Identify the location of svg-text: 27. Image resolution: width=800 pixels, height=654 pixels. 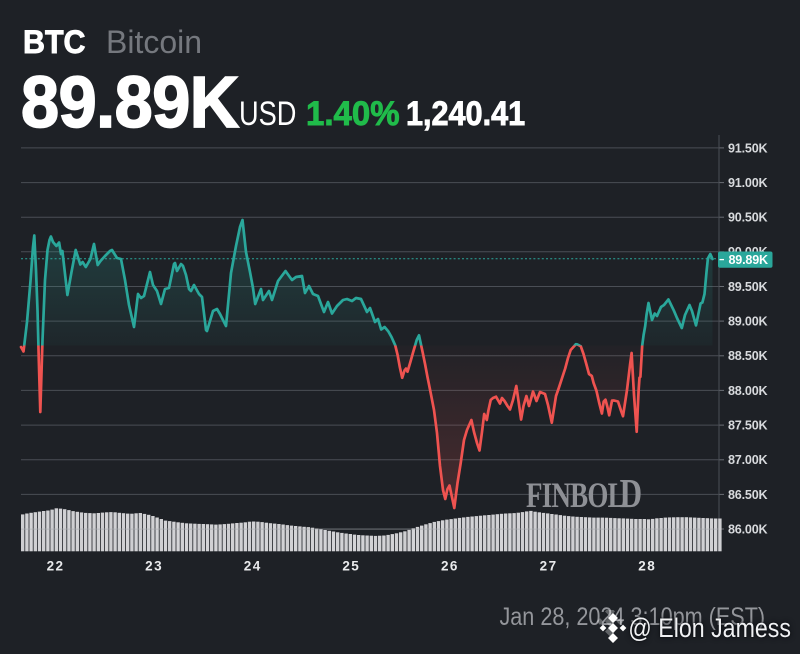
(549, 566).